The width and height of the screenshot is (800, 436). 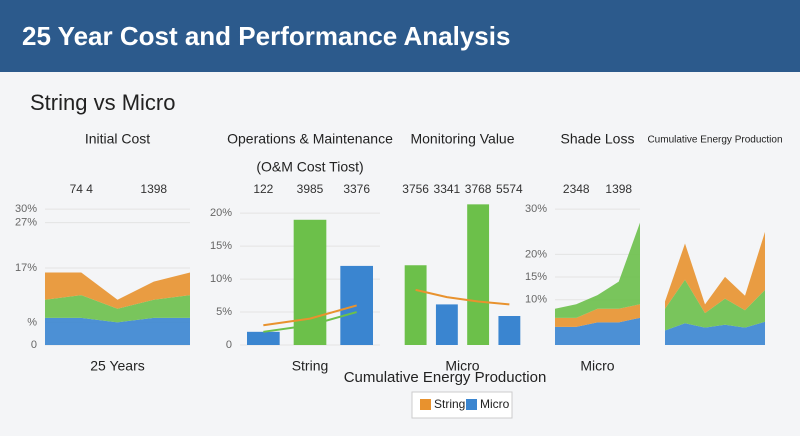 I want to click on x-axis-label: 25 Years, so click(x=117, y=366).